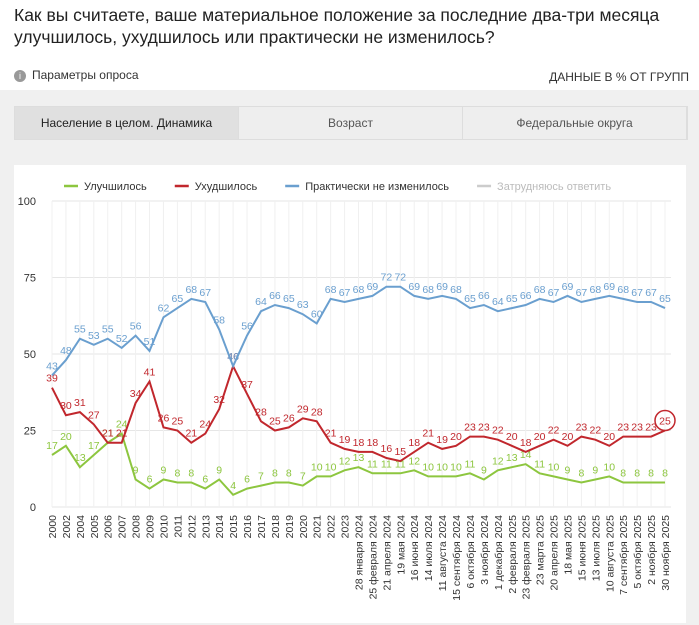 The height and width of the screenshot is (625, 699). Describe the element at coordinates (164, 527) in the screenshot. I see `x-tick-label: 2010` at that location.